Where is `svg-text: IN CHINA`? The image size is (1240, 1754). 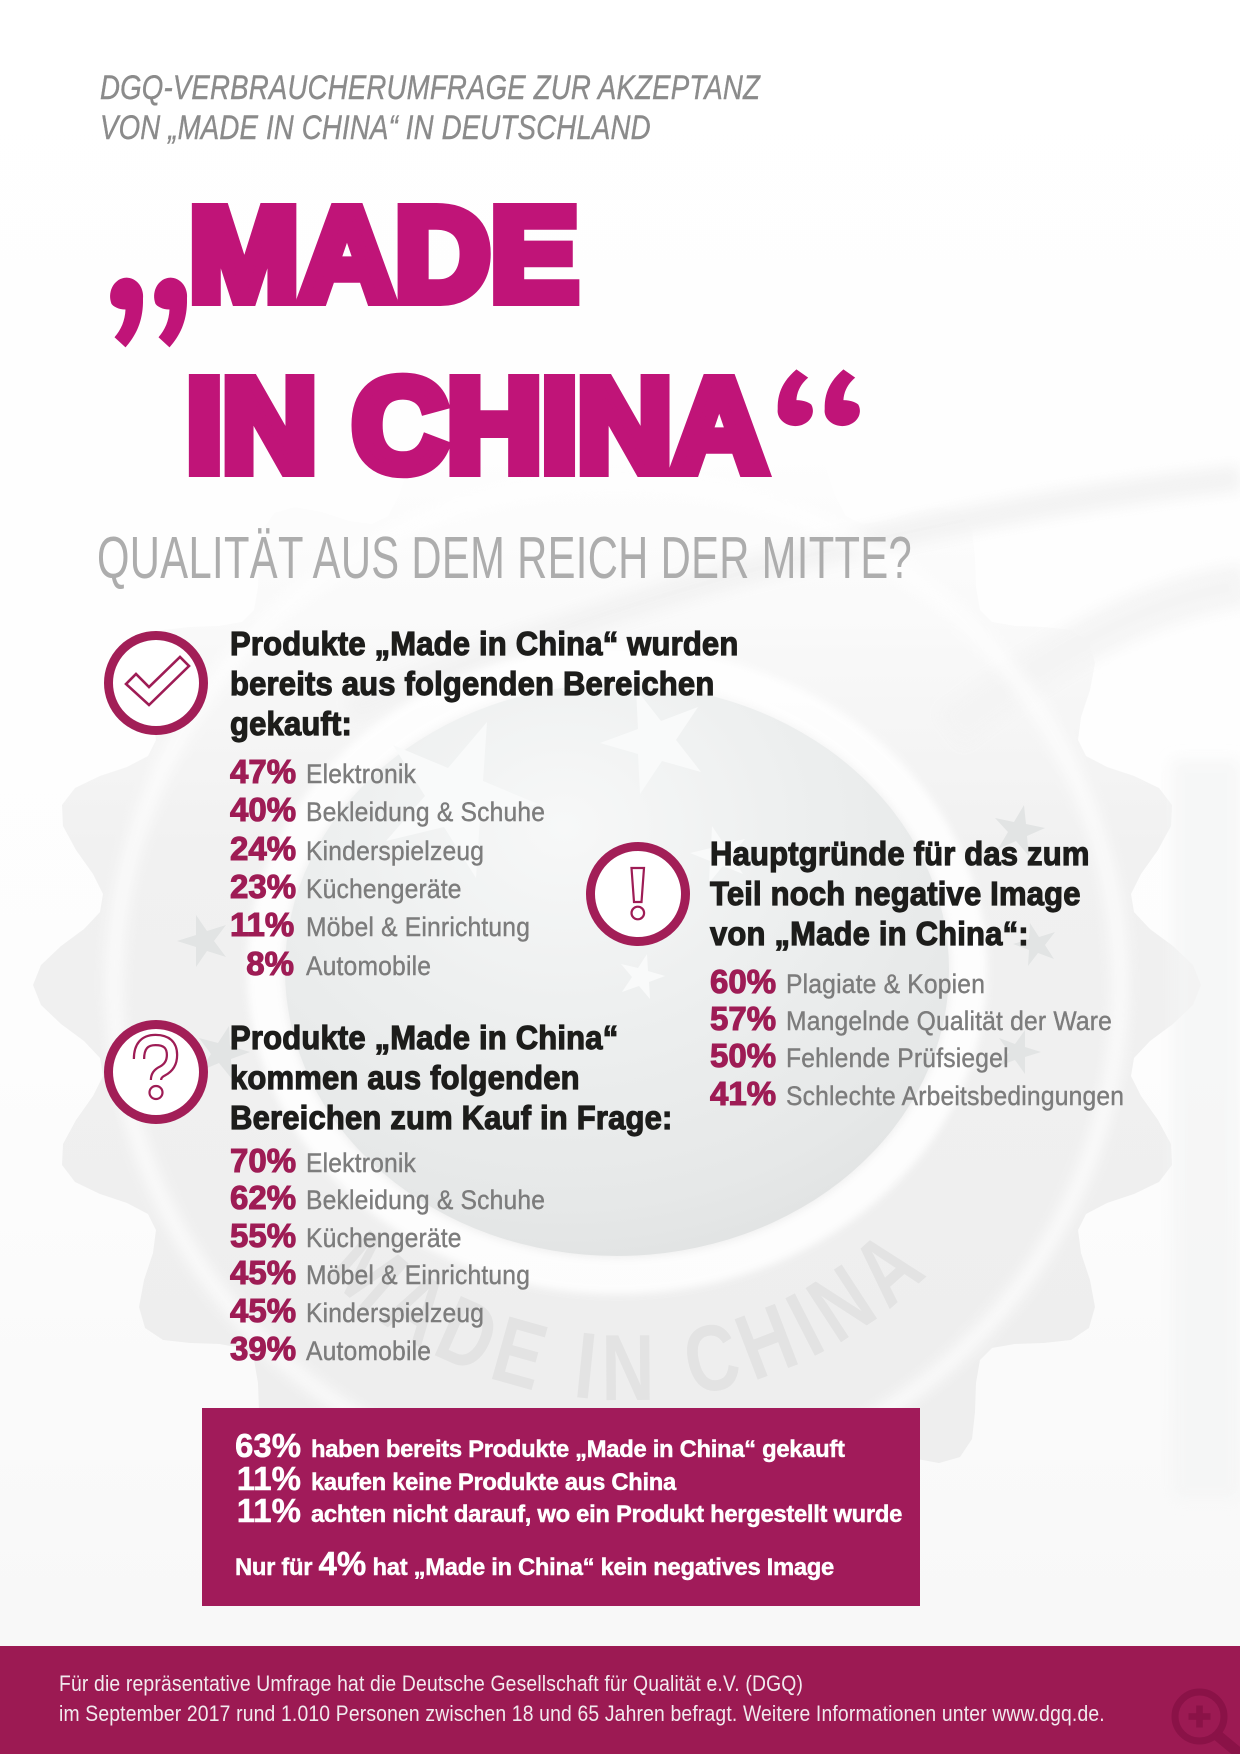
svg-text: IN CHINA is located at coordinates (476, 426).